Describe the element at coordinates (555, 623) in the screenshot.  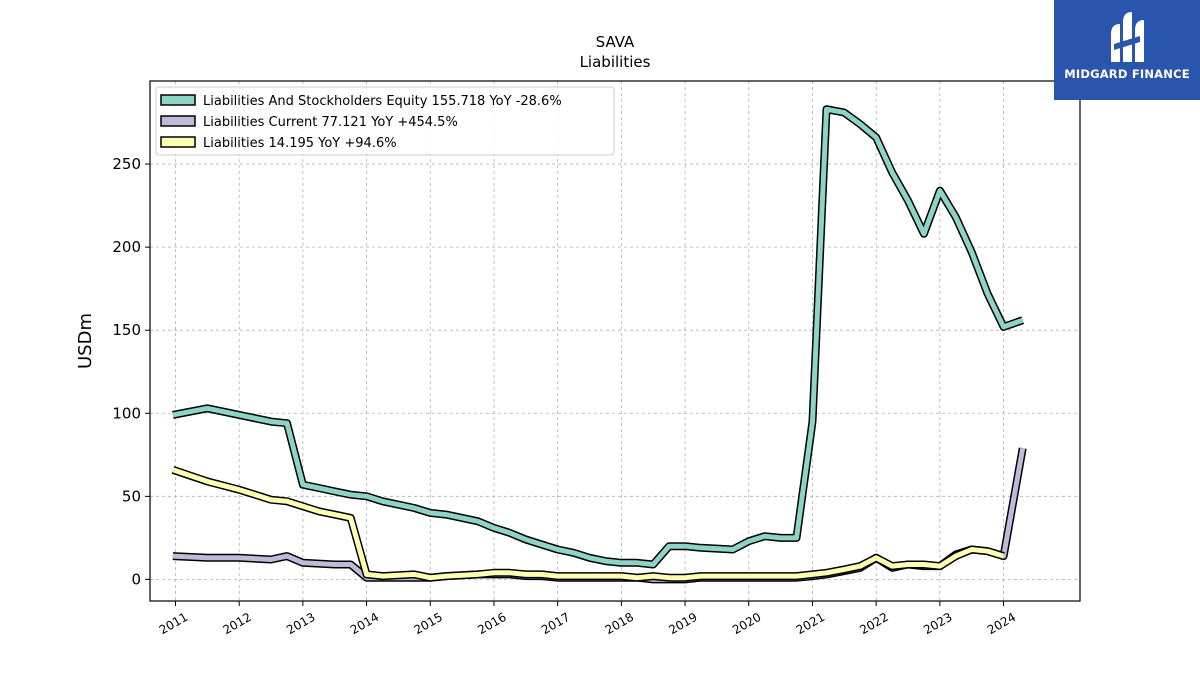
I see `x-tick-label: 2017` at that location.